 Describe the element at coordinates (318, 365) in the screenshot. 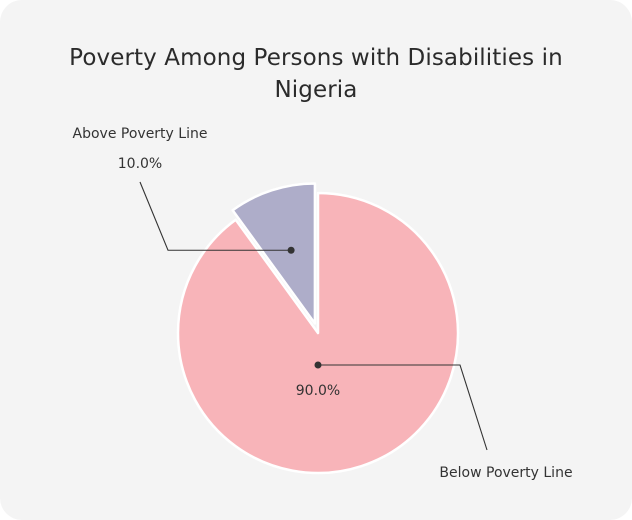

I see `leader-dot-below-poverty-line` at that location.